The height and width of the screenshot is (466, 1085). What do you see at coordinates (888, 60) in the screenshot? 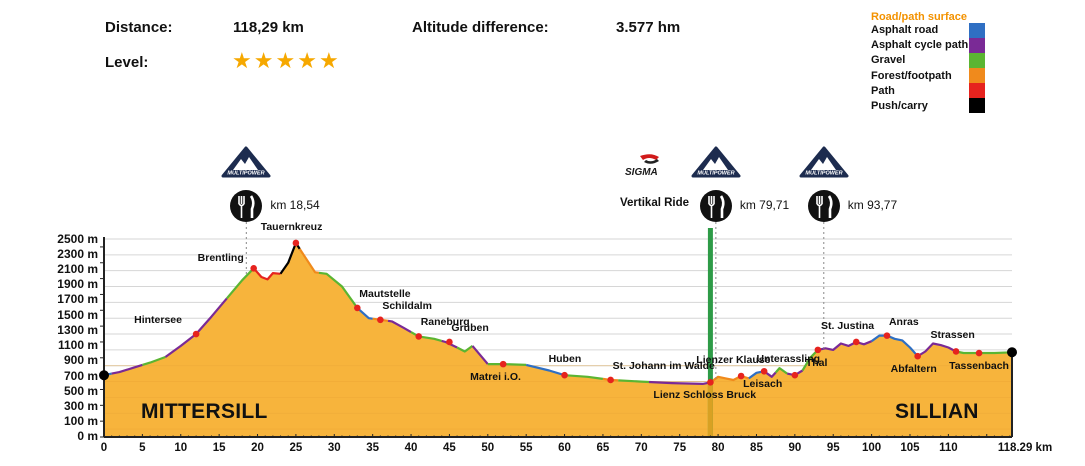
I see `legend-item: Gravel` at bounding box center [888, 60].